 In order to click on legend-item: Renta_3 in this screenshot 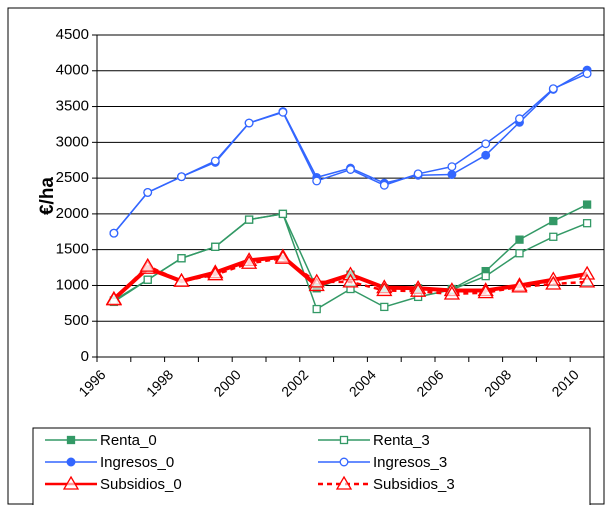, I will do `click(374, 440)`.